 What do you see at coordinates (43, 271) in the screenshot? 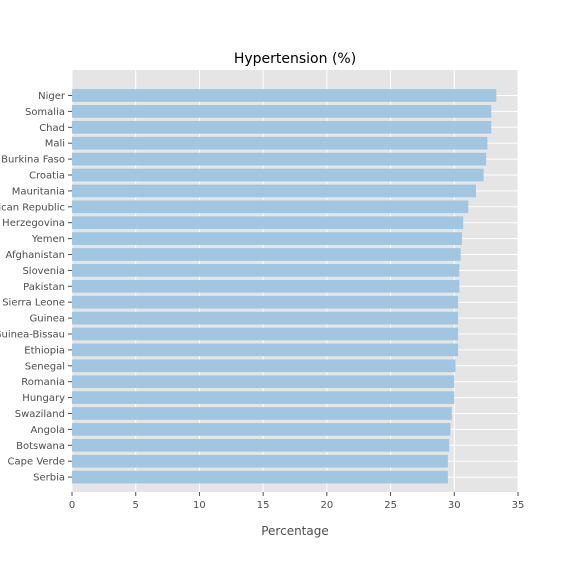
I see `y-tick-label: Slovenia` at bounding box center [43, 271].